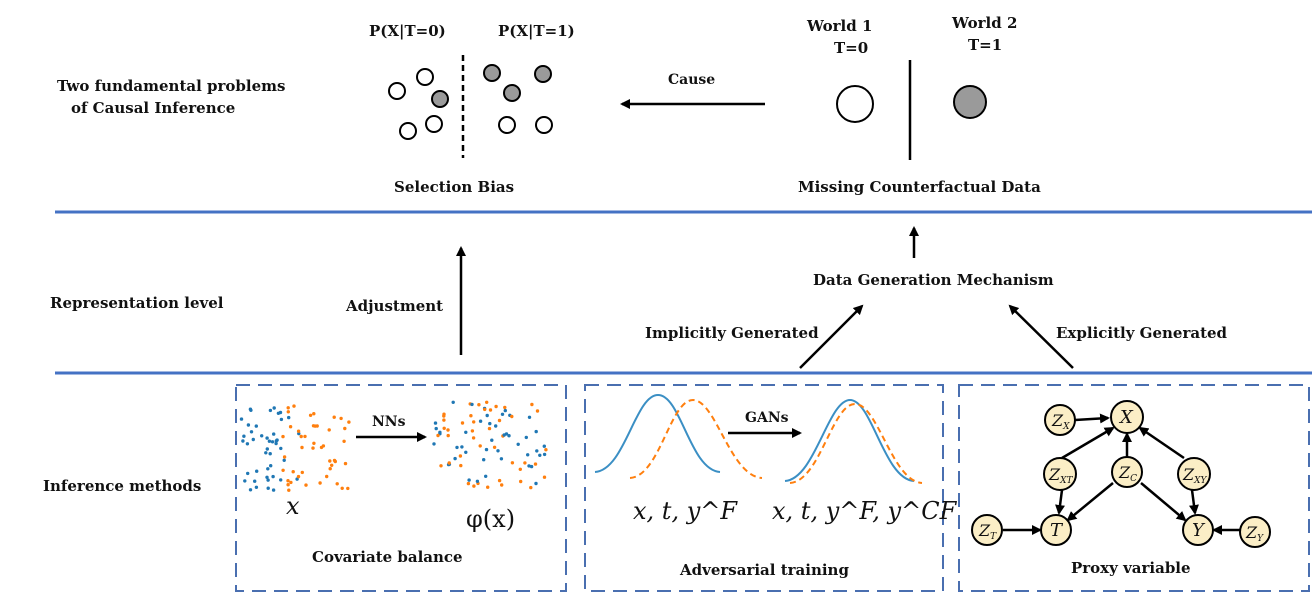 Image resolution: width=1315 pixels, height=613 pixels. I want to click on curve-orange-left, so click(696, 438).